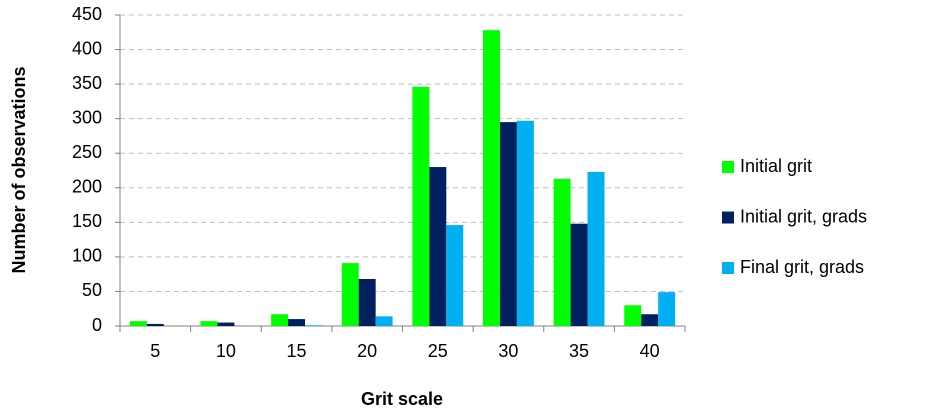 This screenshot has height=415, width=925. I want to click on y-tick-label: 300, so click(87, 117).